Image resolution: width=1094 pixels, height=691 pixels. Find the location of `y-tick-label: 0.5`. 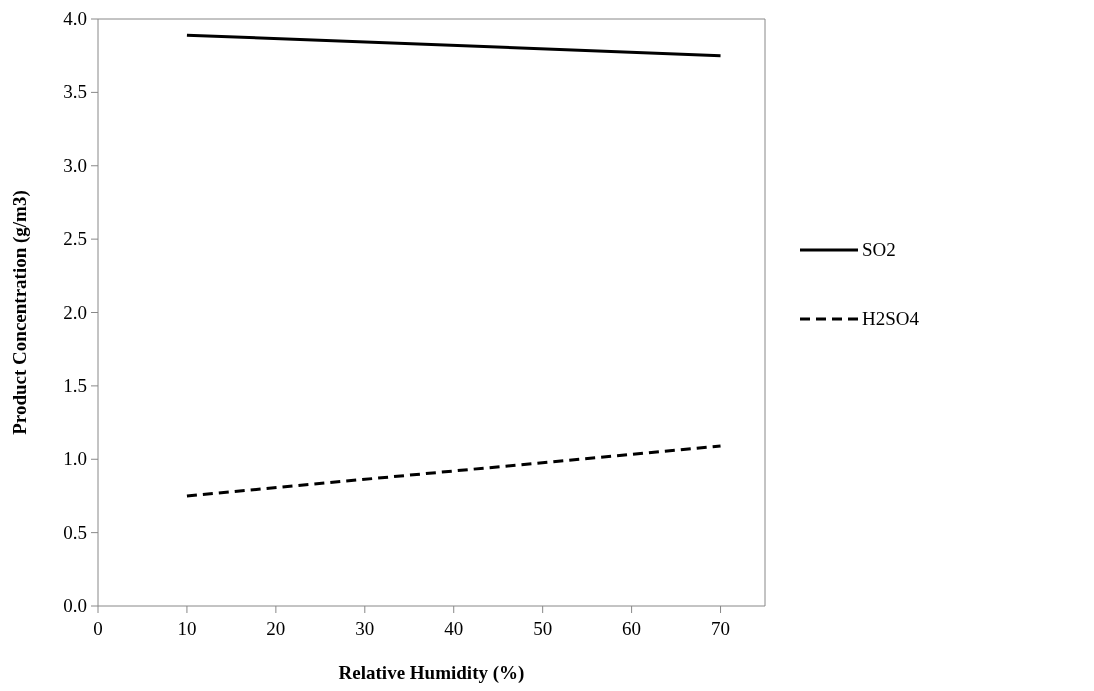

y-tick-label: 0.5 is located at coordinates (75, 532).